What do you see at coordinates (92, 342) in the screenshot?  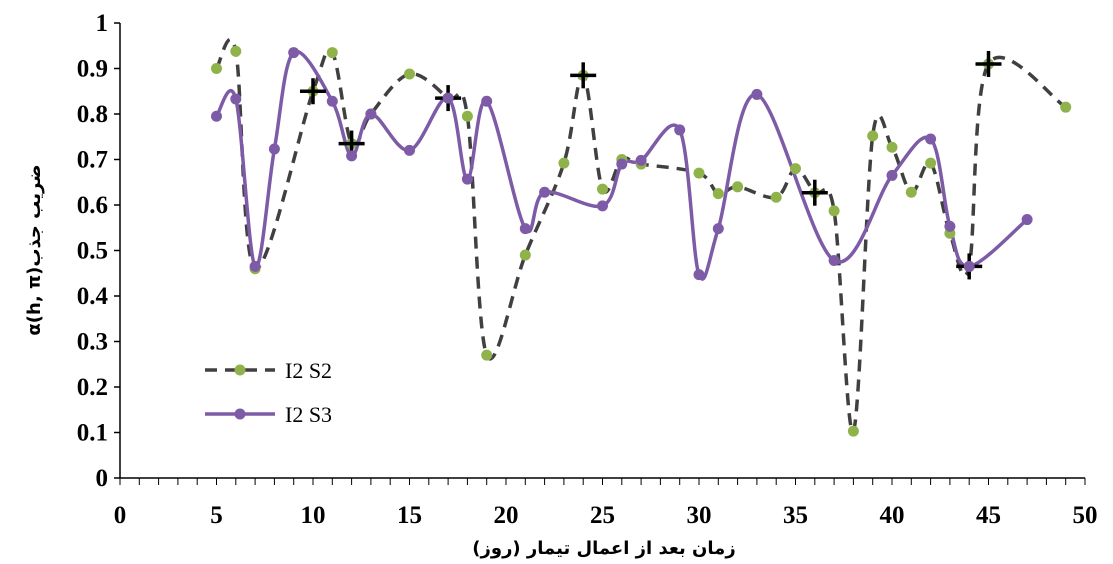 I see `y-tick-label: 0.3` at bounding box center [92, 342].